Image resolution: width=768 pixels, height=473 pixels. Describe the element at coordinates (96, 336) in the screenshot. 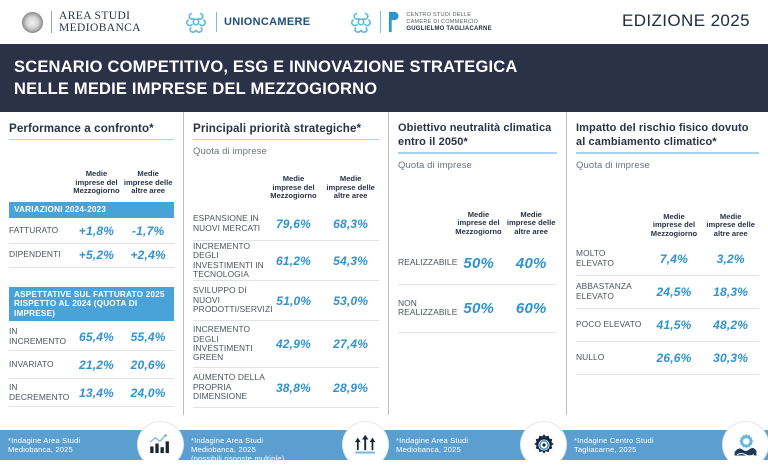

I see `row-value-south: 65,4%` at that location.